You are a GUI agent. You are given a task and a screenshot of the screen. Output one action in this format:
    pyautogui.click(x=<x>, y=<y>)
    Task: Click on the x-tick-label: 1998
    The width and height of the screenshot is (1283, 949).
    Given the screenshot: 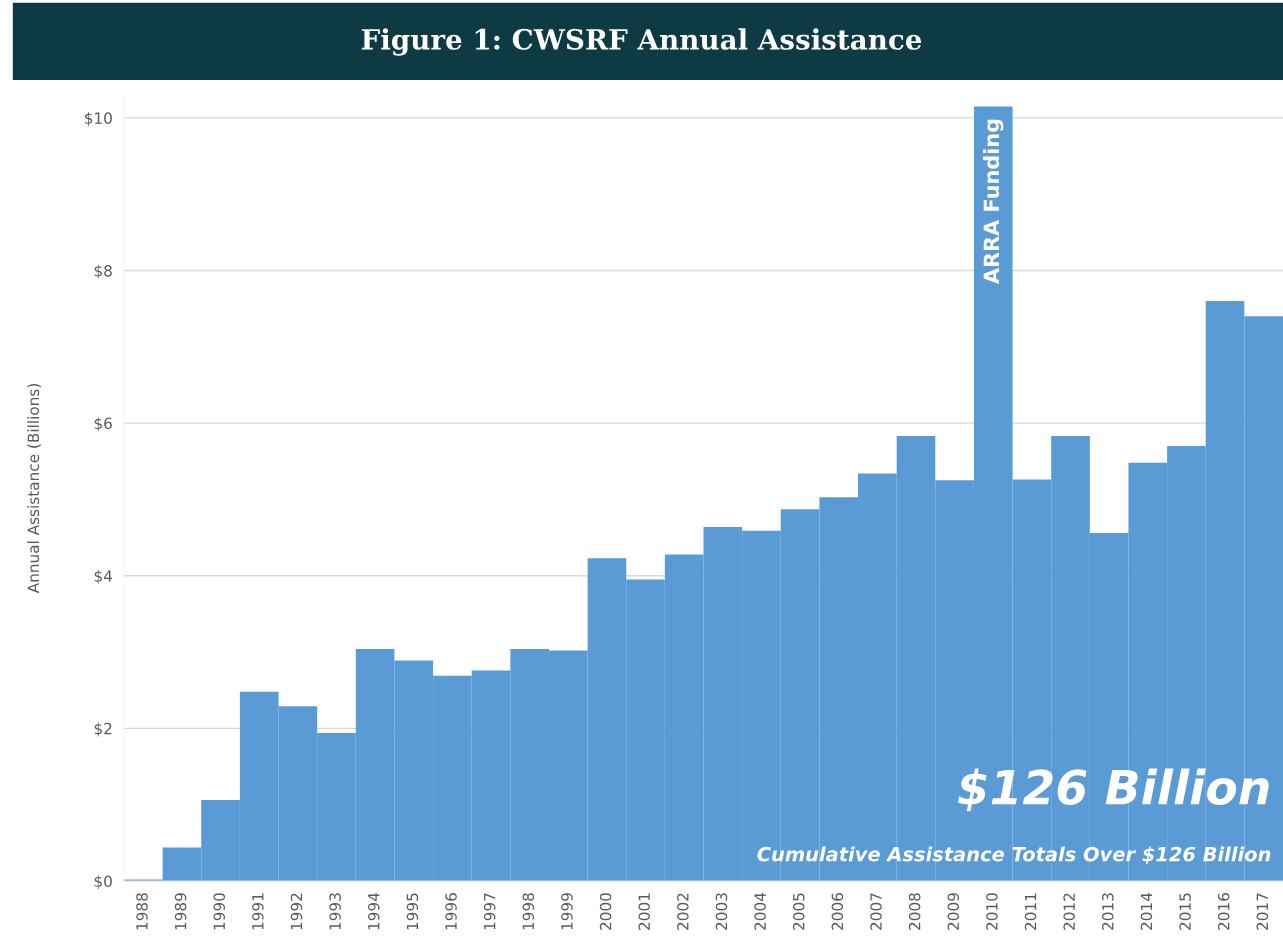 What is the action you would take?
    pyautogui.click(x=528, y=911)
    